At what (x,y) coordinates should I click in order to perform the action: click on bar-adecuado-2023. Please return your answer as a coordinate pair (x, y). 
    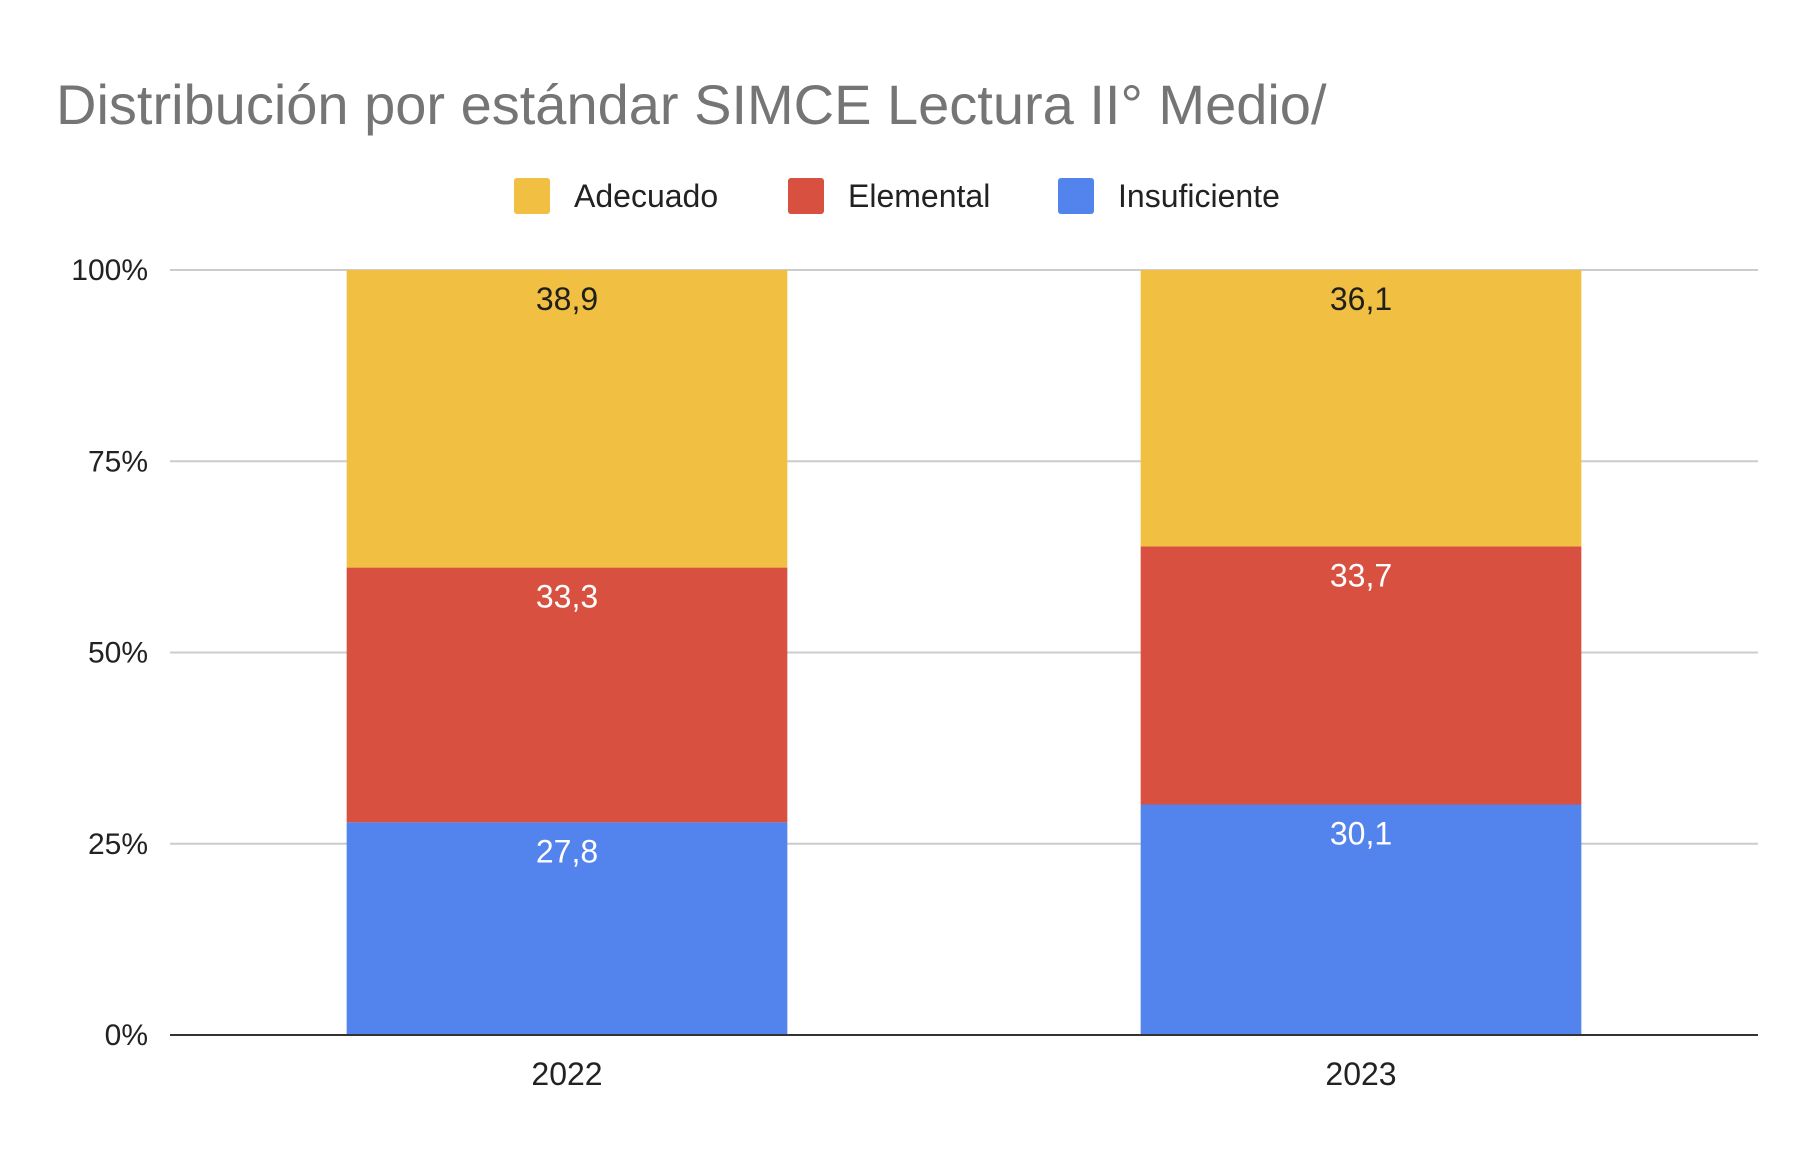
    Looking at the image, I should click on (1361, 408).